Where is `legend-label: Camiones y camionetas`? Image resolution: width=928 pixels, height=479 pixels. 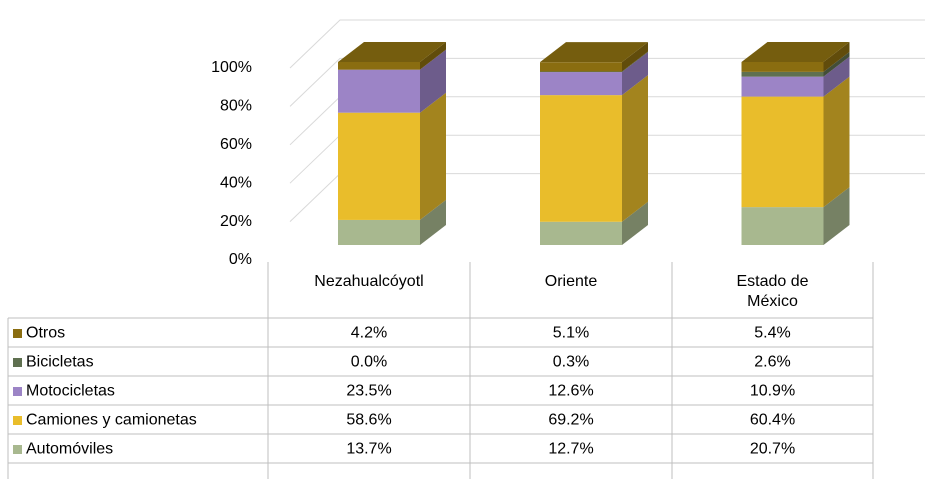 legend-label: Camiones y camionetas is located at coordinates (111, 420).